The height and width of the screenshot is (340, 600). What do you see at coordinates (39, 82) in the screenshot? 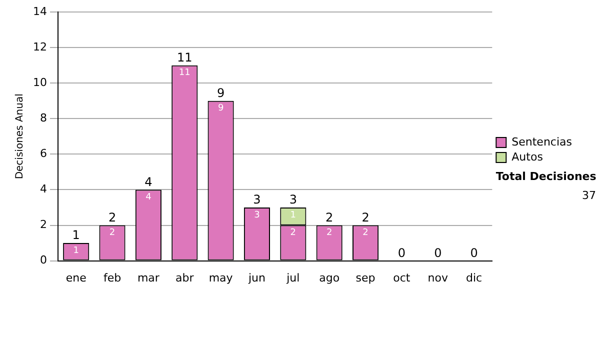
I see `y-tick-label: 10` at bounding box center [39, 82].